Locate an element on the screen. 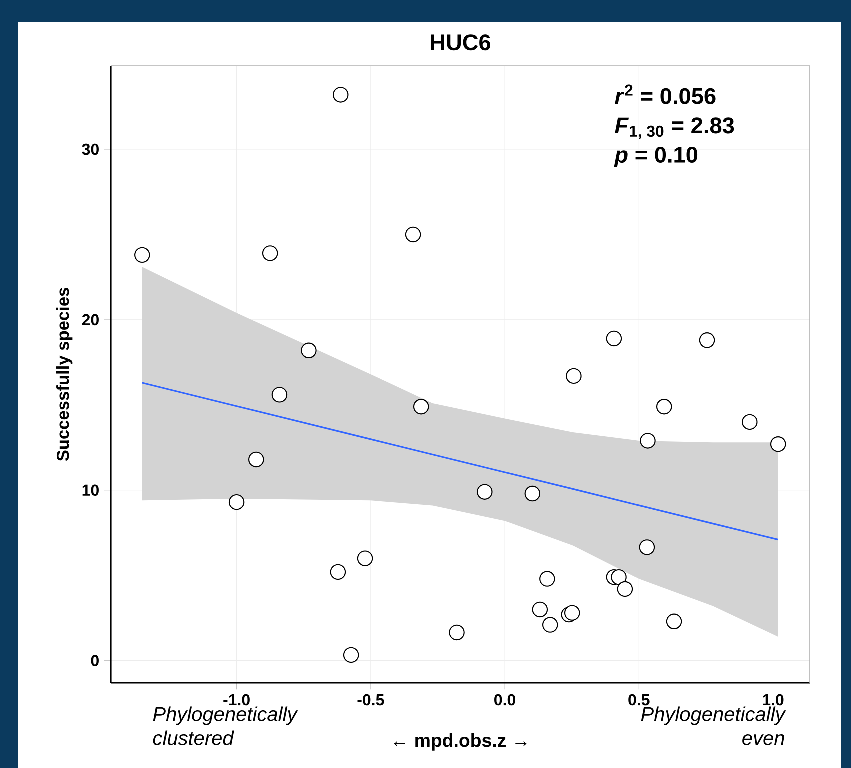 The width and height of the screenshot is (851, 768). x-tick-label: 0.5 is located at coordinates (639, 700).